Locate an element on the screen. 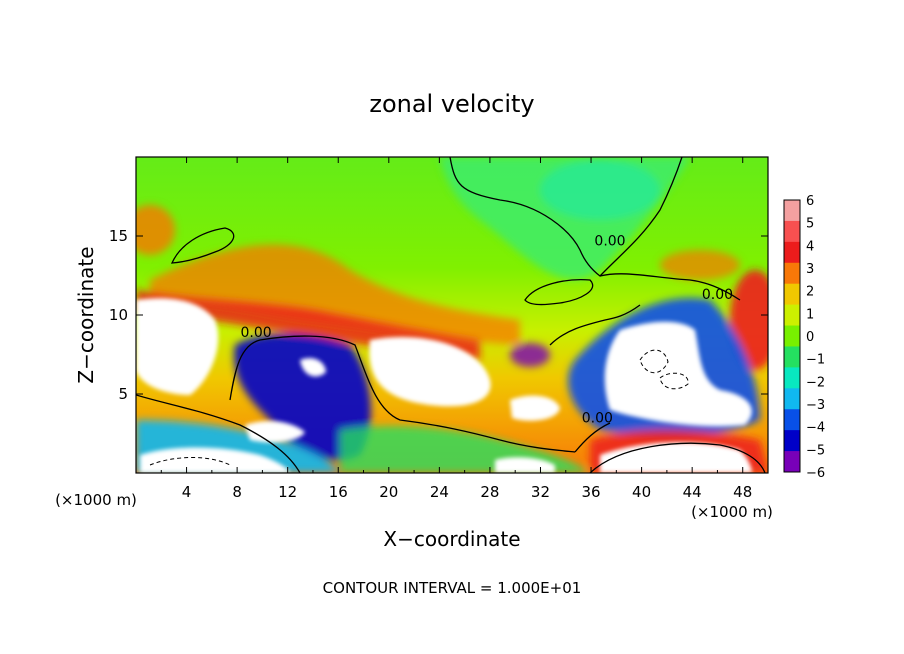  colorbar-label: 1 is located at coordinates (810, 314).